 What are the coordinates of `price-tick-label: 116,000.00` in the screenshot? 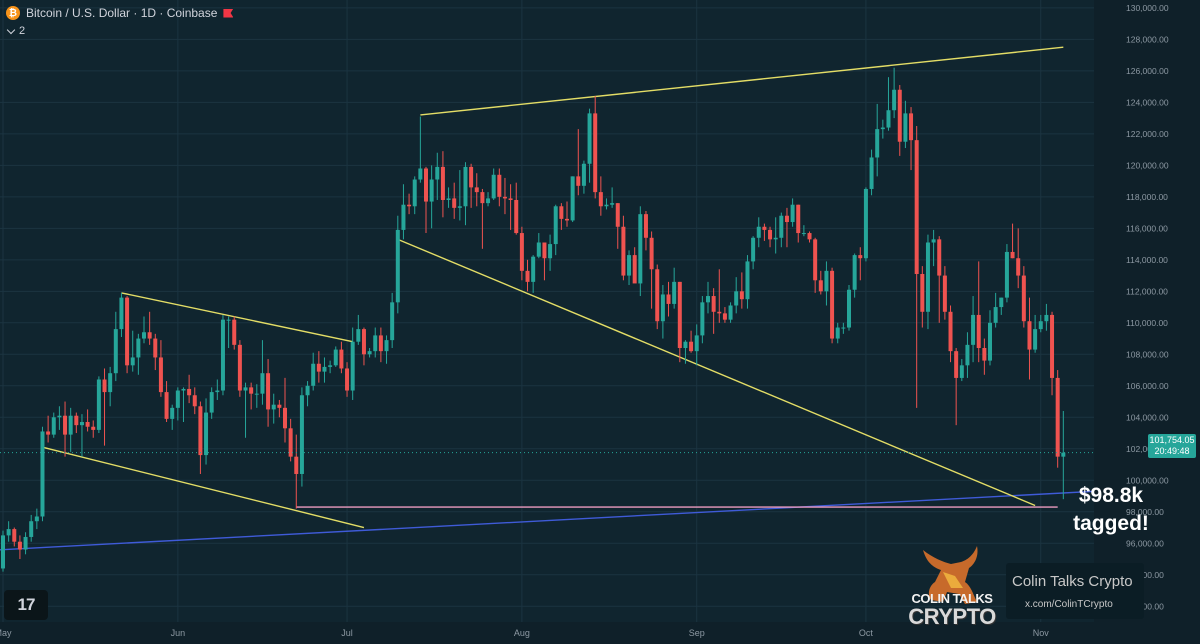 It's located at (1147, 228).